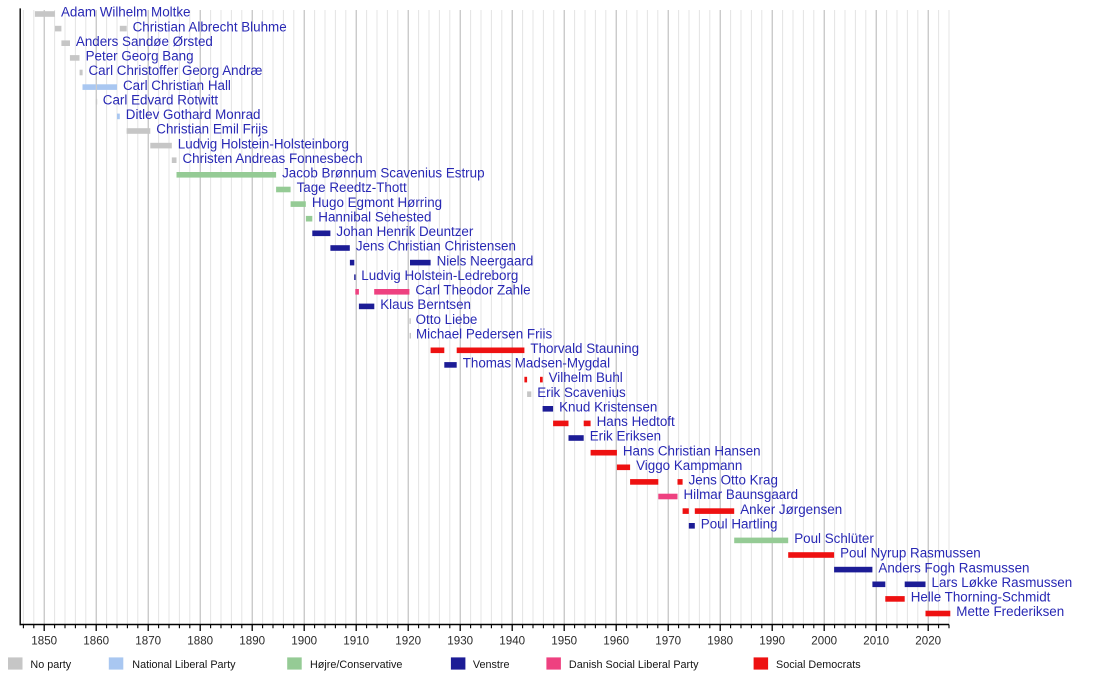  I want to click on svg-text: Mette Frederiksen, so click(1010, 611).